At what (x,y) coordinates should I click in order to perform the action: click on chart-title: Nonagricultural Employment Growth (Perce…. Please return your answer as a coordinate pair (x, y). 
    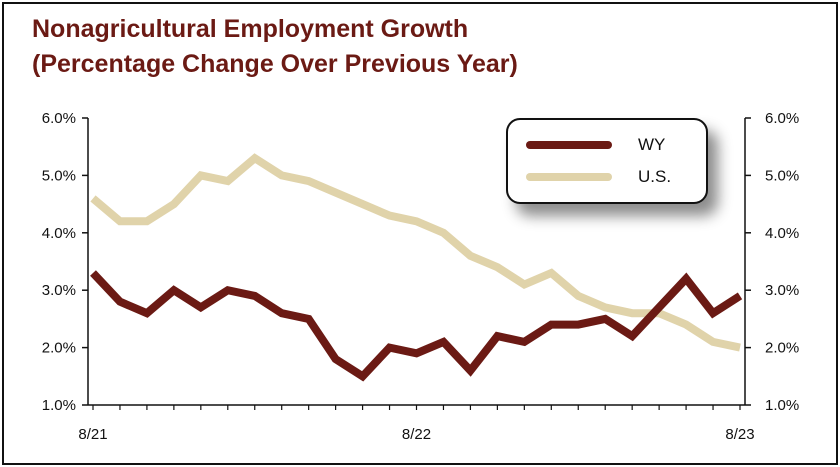
    Looking at the image, I should click on (275, 47).